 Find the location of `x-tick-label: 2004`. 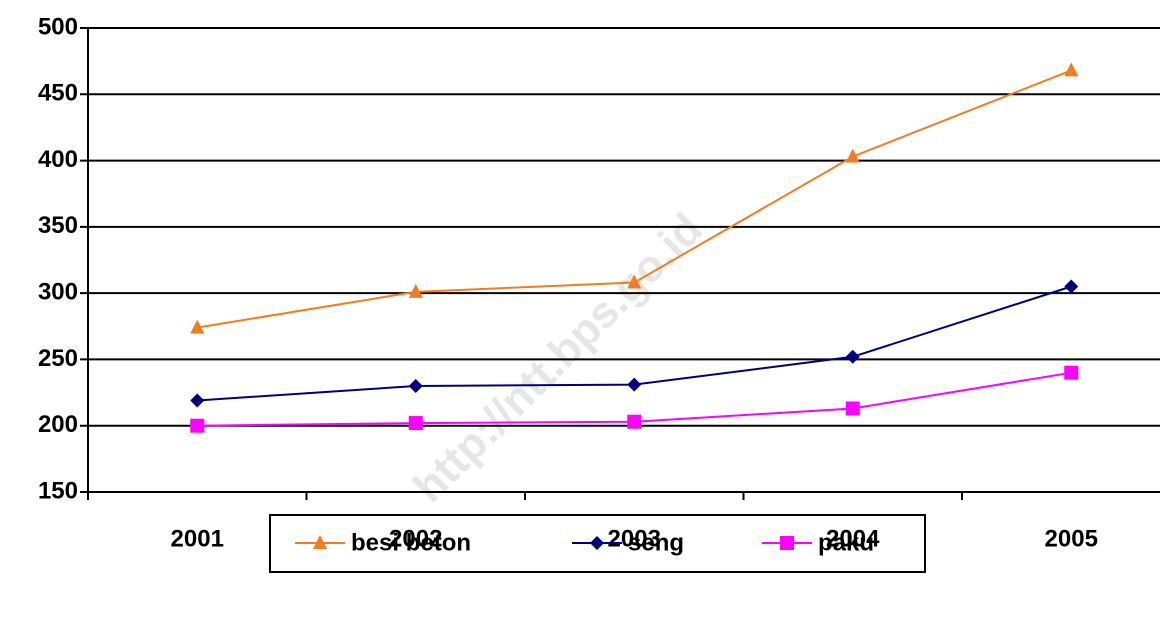

x-tick-label: 2004 is located at coordinates (853, 538).